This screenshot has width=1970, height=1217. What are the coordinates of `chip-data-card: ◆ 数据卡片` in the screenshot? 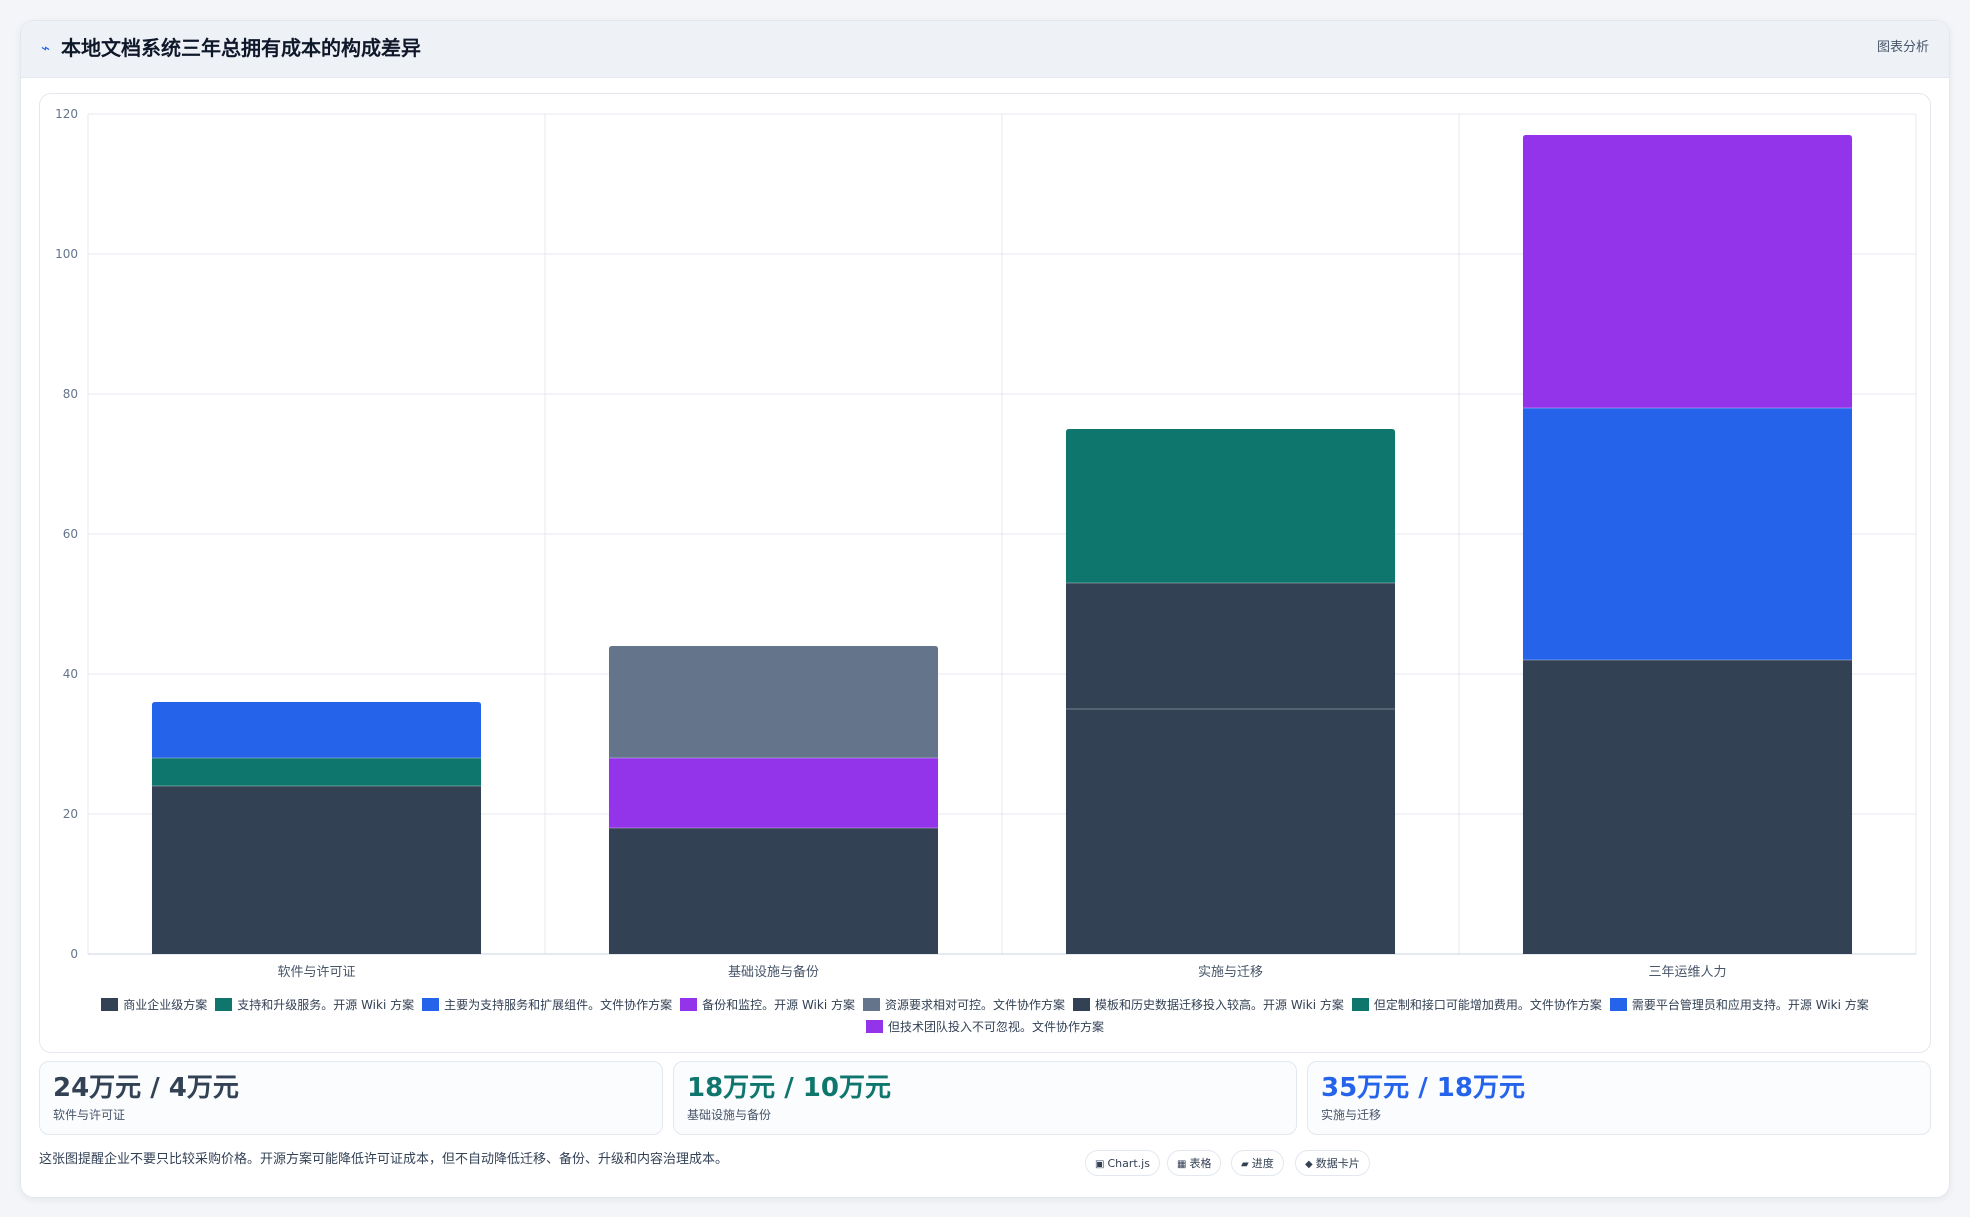 It's located at (1332, 1163).